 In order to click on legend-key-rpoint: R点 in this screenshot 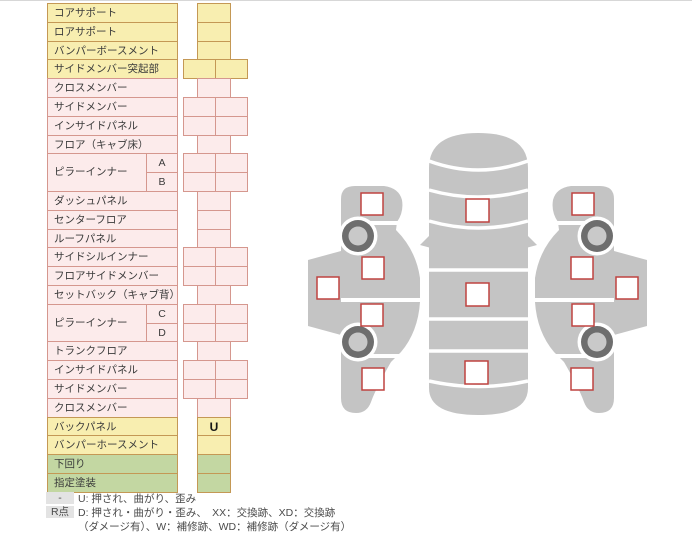, I will do `click(60, 512)`.